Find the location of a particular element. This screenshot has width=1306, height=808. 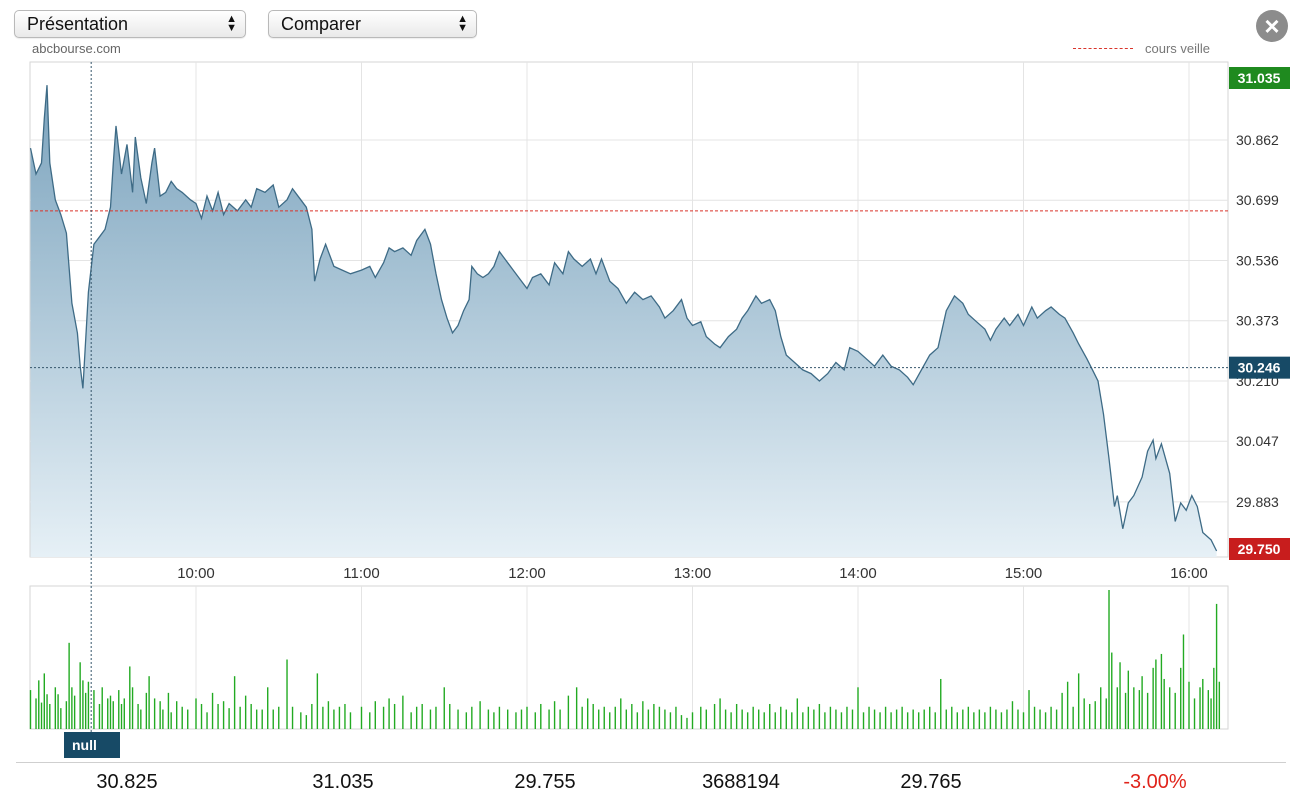

comparer-select-label: Comparer is located at coordinates (321, 24).